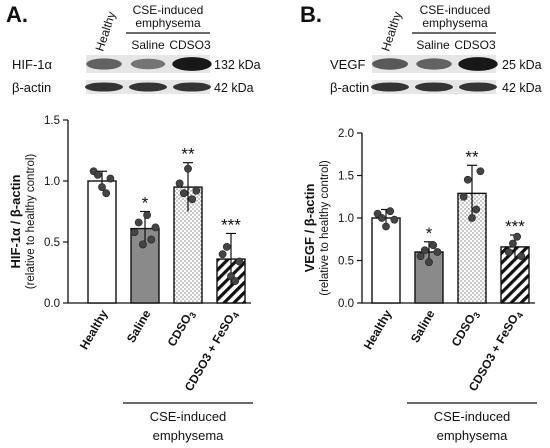  Describe the element at coordinates (522, 65) in the screenshot. I see `blot-kda-label: 25 kDa` at that location.